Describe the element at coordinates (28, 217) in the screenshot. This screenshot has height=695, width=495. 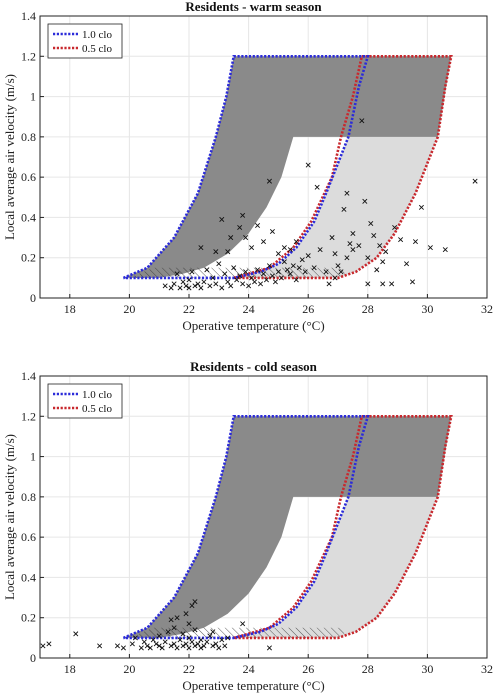
I see `y-tick-label: 0.4` at that location.